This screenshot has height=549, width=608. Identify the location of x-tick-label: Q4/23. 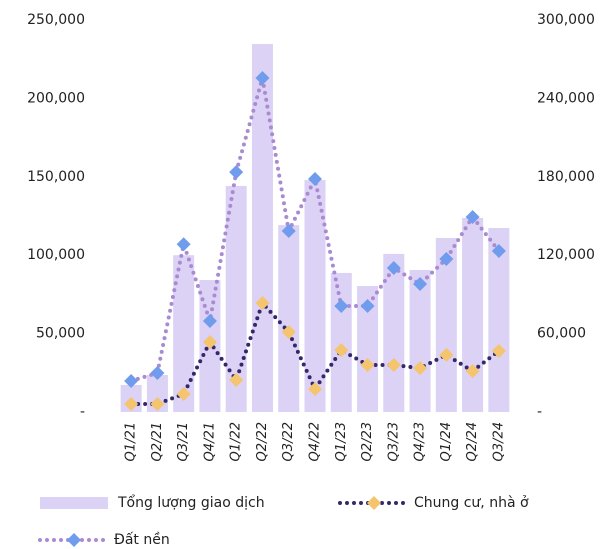
(420, 441).